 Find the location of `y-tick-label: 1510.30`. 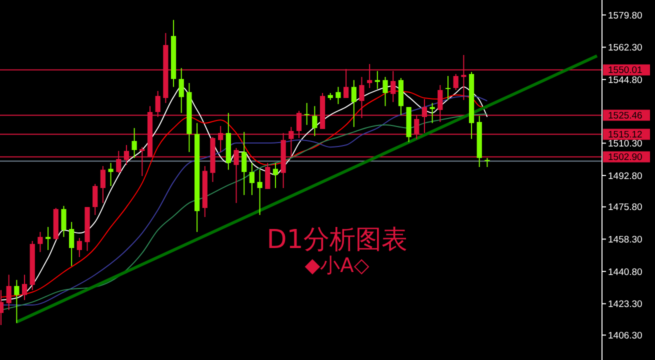

y-tick-label: 1510.30 is located at coordinates (625, 144).